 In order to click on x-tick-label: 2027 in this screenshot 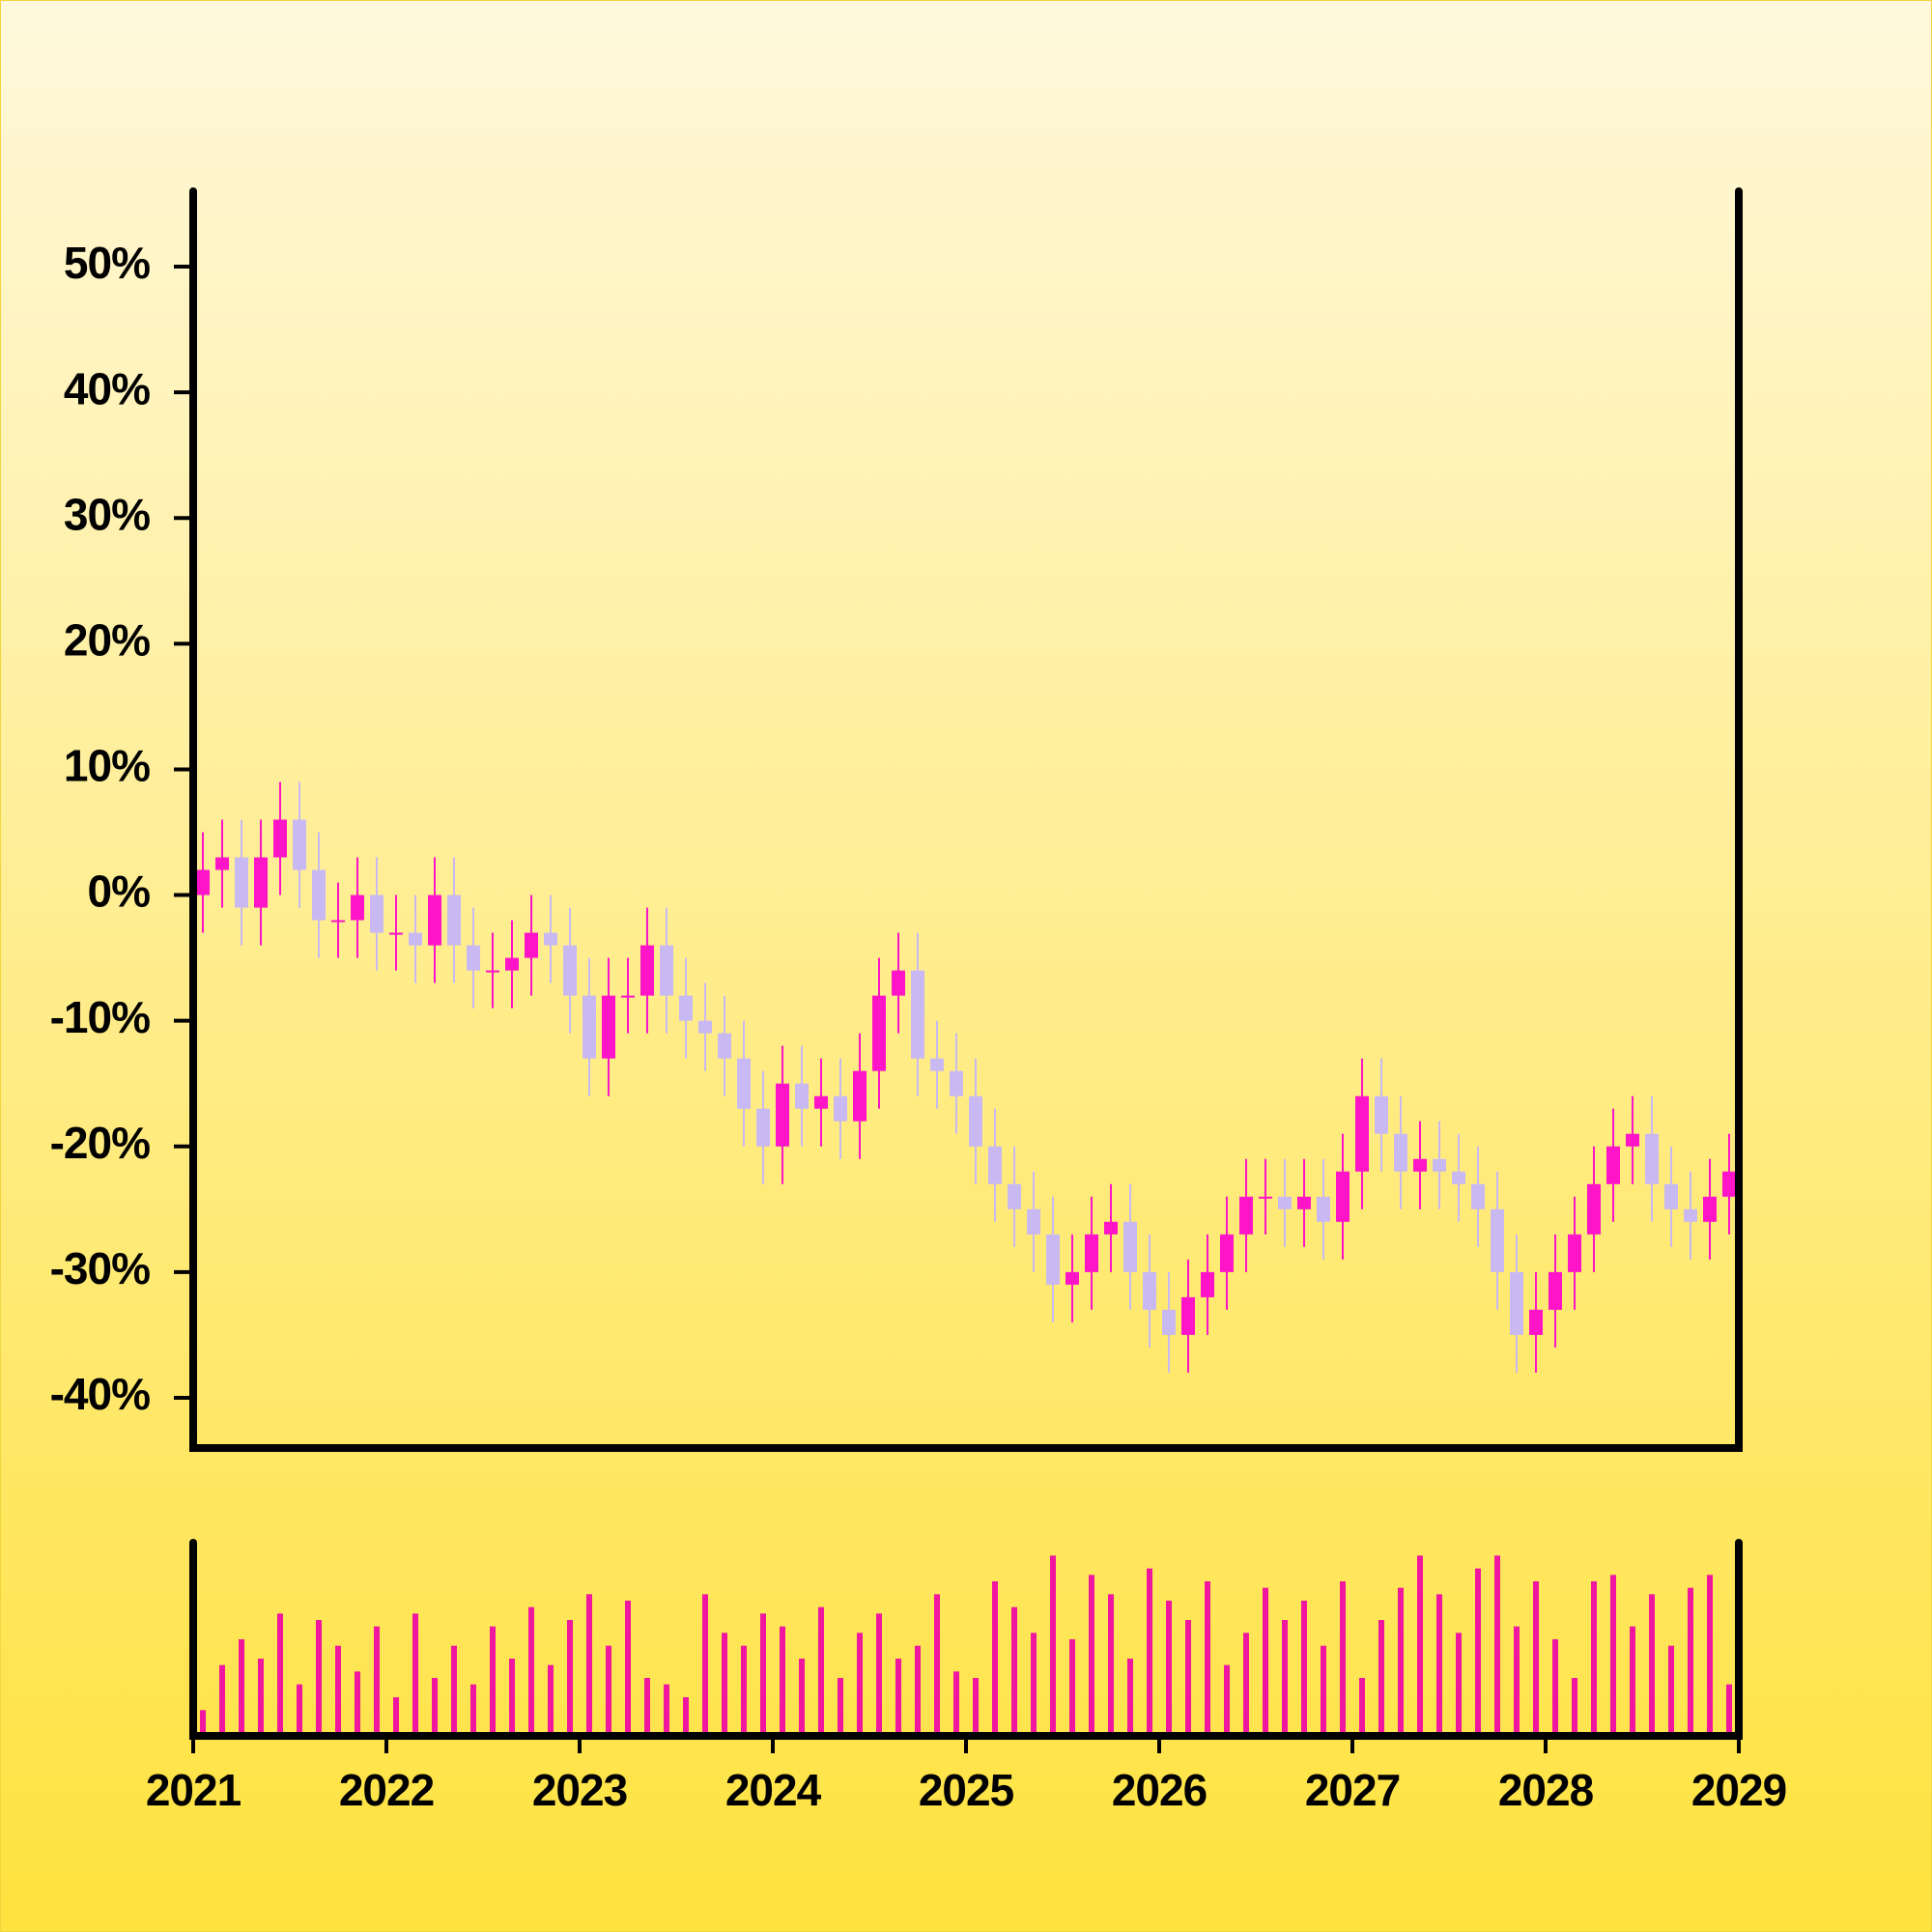, I will do `click(1352, 1790)`.